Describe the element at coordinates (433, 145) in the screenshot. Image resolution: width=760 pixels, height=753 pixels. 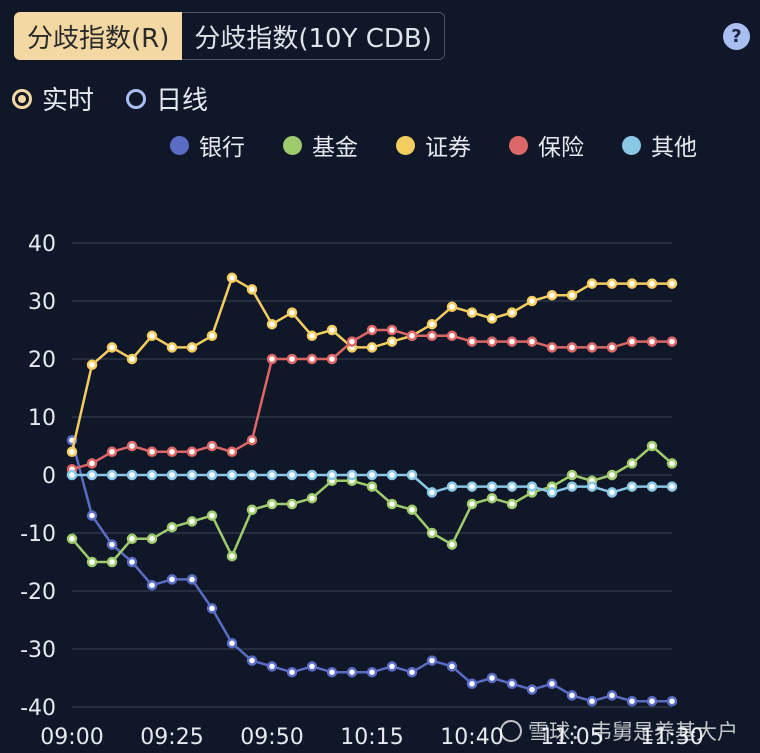
I see `legend-item: 证券` at that location.